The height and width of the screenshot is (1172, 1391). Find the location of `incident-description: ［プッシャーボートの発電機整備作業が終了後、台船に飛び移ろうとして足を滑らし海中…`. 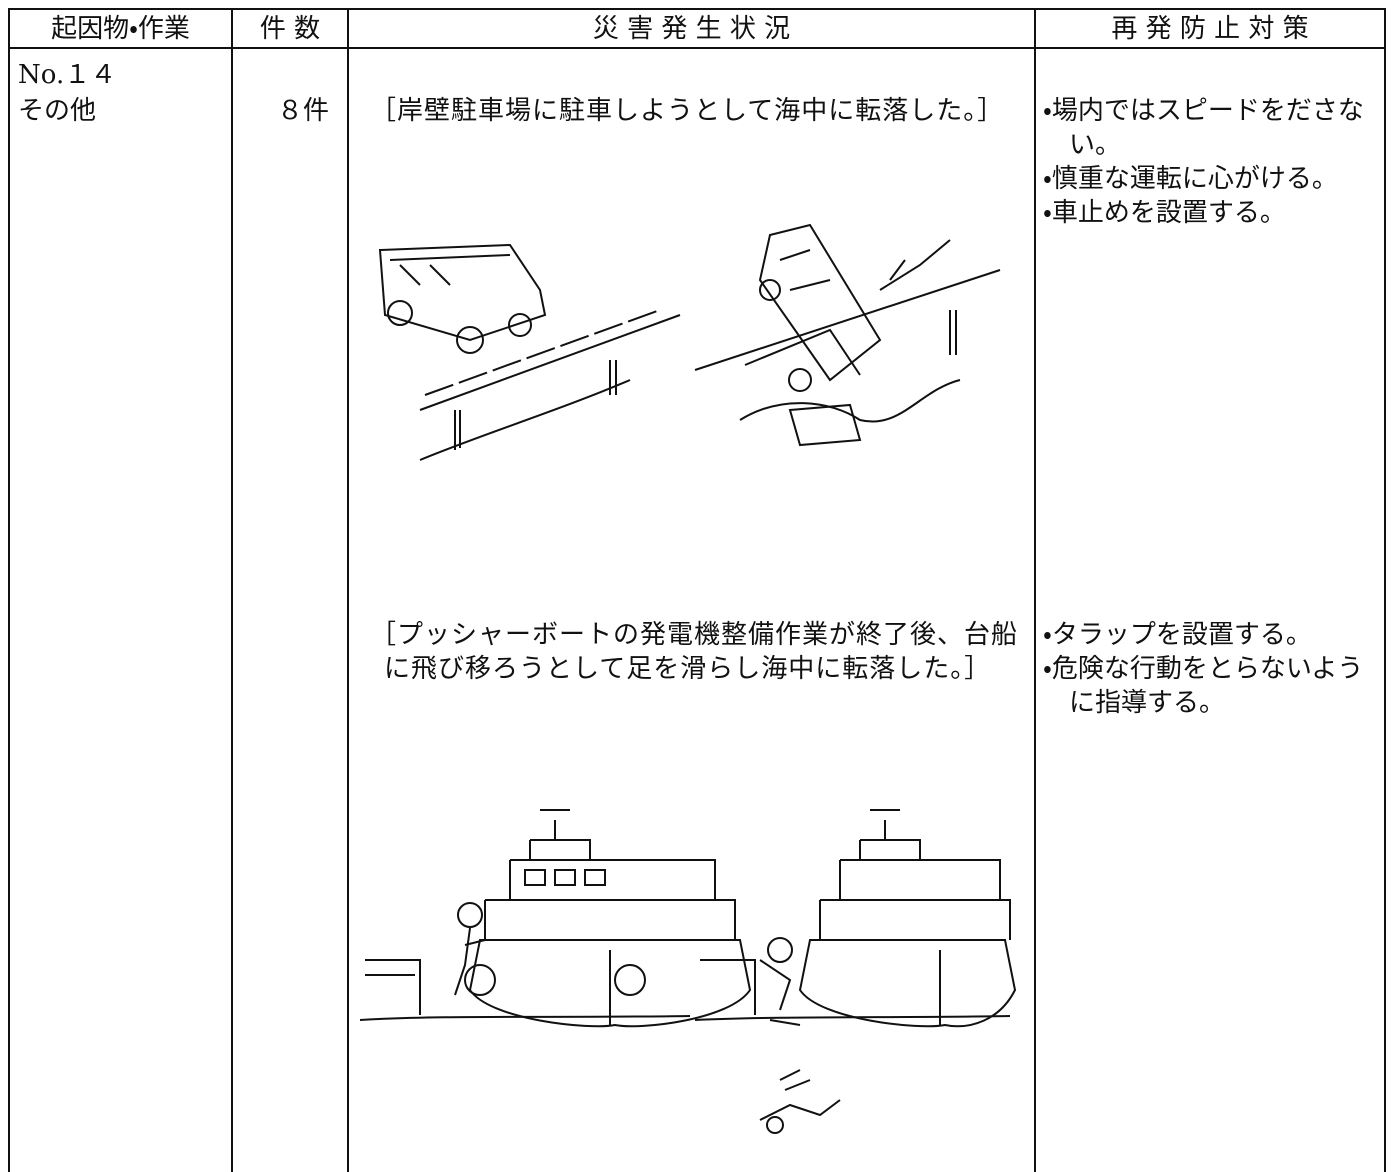

incident-description: ［プッシャーボートの発電機整備作業が終了後、台船に飛び移ろうとして足を滑らし海中… is located at coordinates (694, 652).